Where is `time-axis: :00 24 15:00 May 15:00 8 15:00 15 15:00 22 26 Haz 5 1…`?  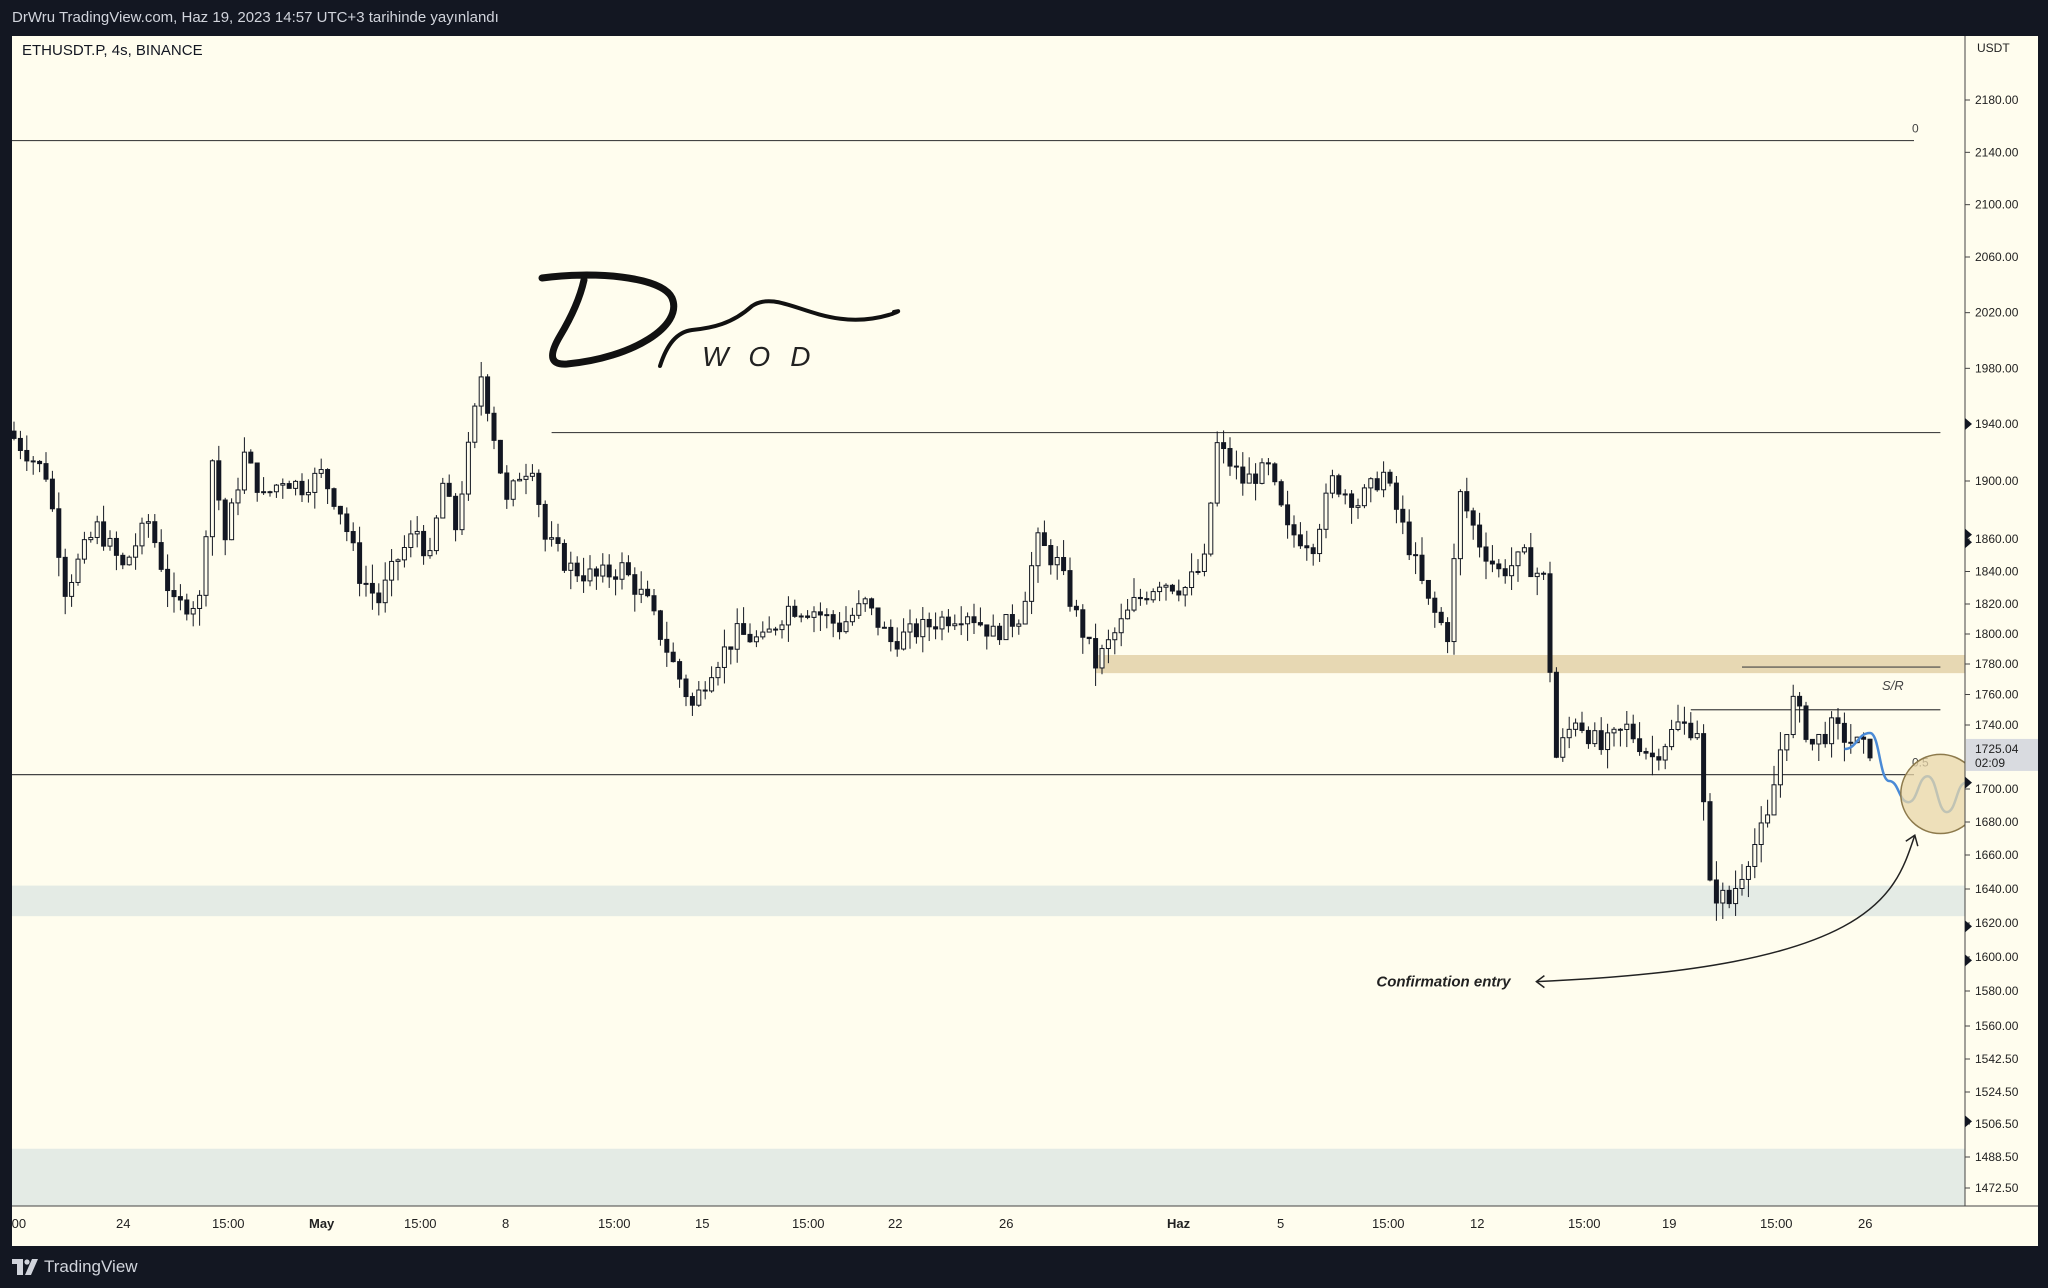 time-axis: :00 24 15:00 May 15:00 8 15:00 15 15:00 22 26 Haz 5 1… is located at coordinates (1025, 1225).